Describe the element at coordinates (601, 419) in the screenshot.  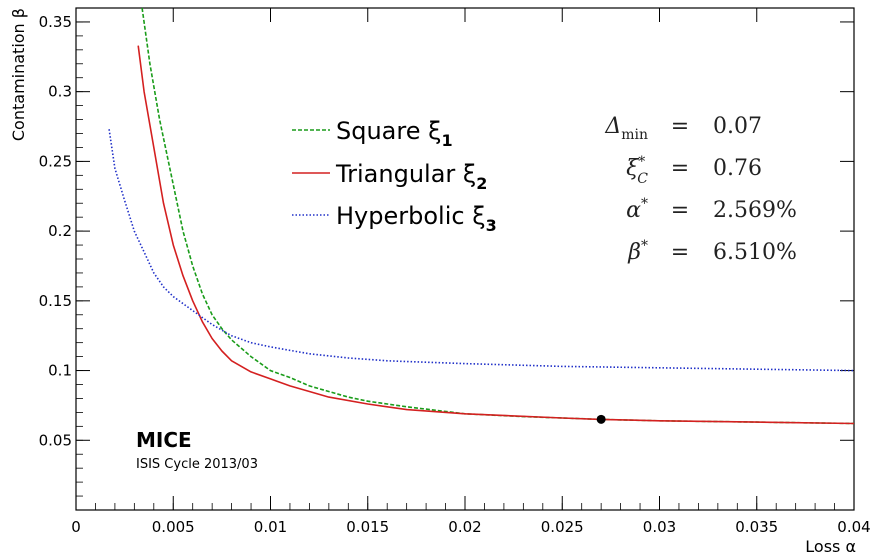
I see `optimum-marker` at that location.